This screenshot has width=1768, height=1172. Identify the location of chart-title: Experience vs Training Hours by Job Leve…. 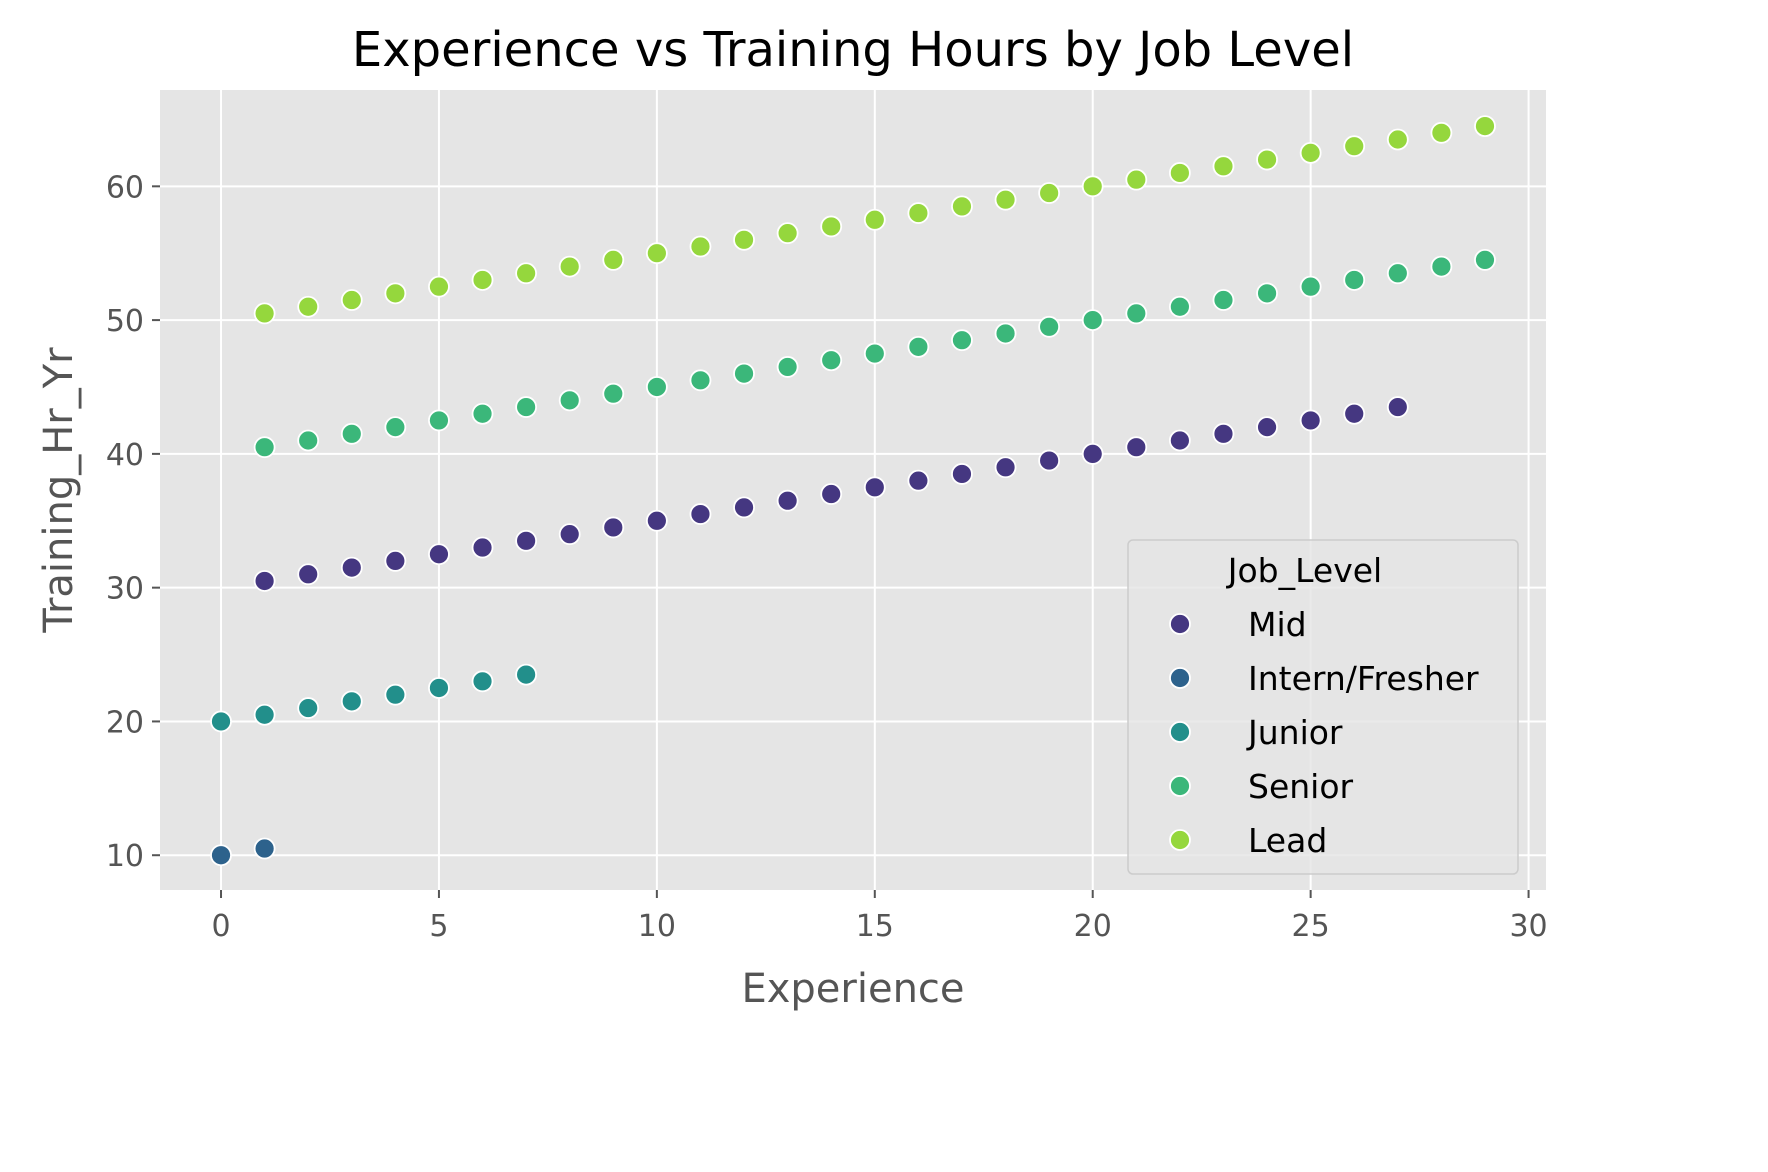
(853, 50).